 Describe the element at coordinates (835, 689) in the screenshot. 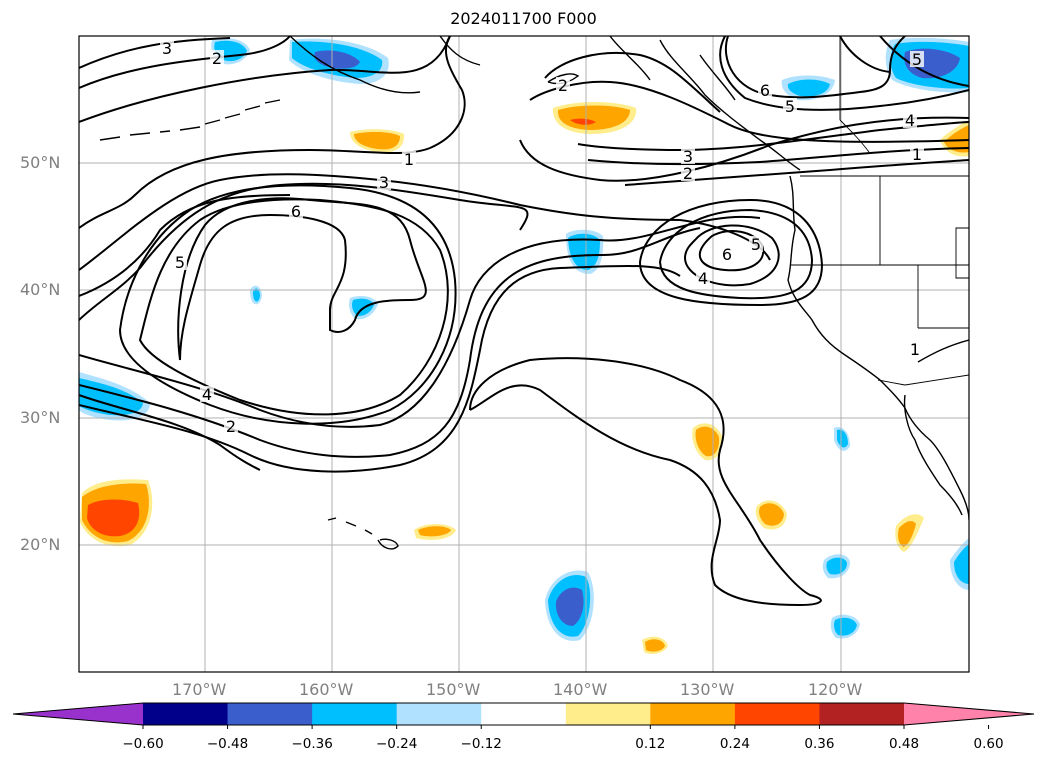

I see `longitude-tick-label: 120°W` at that location.